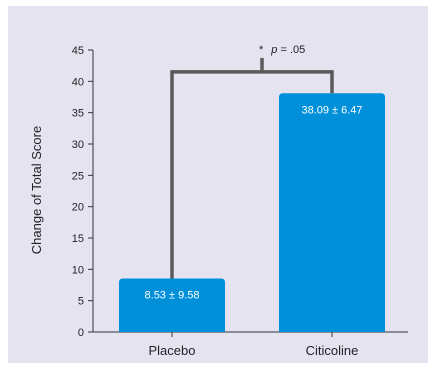  What do you see at coordinates (78, 82) in the screenshot?
I see `y-tick-label: 40` at bounding box center [78, 82].